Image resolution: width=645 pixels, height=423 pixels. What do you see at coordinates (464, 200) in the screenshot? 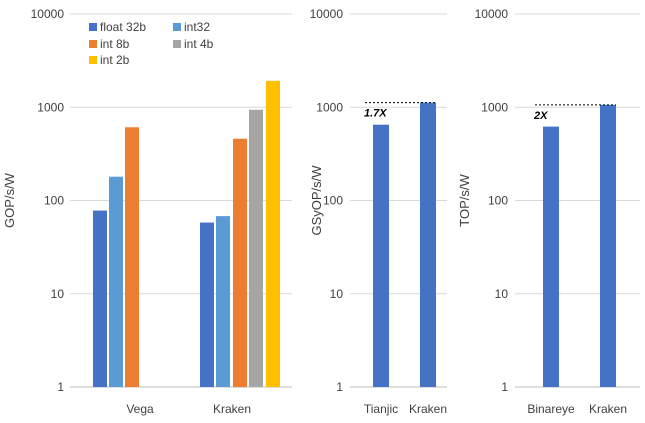
I see `y-axis-label: TOP/s/W` at bounding box center [464, 200].